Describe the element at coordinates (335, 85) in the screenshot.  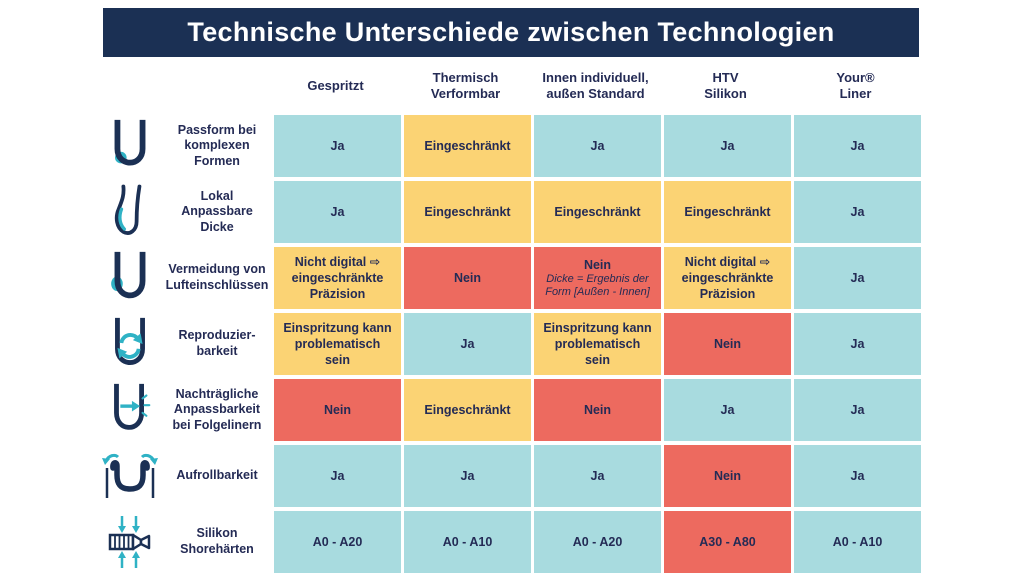
I see `column-header-gespritzt: Gespritzt` at that location.